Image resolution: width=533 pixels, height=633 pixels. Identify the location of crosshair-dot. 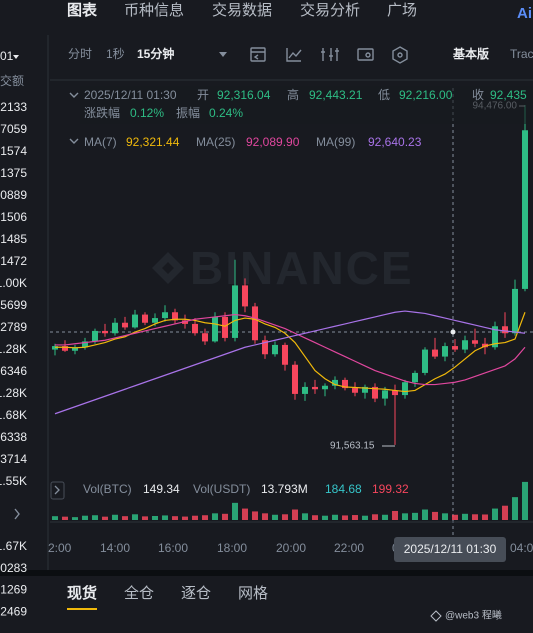
(453, 332).